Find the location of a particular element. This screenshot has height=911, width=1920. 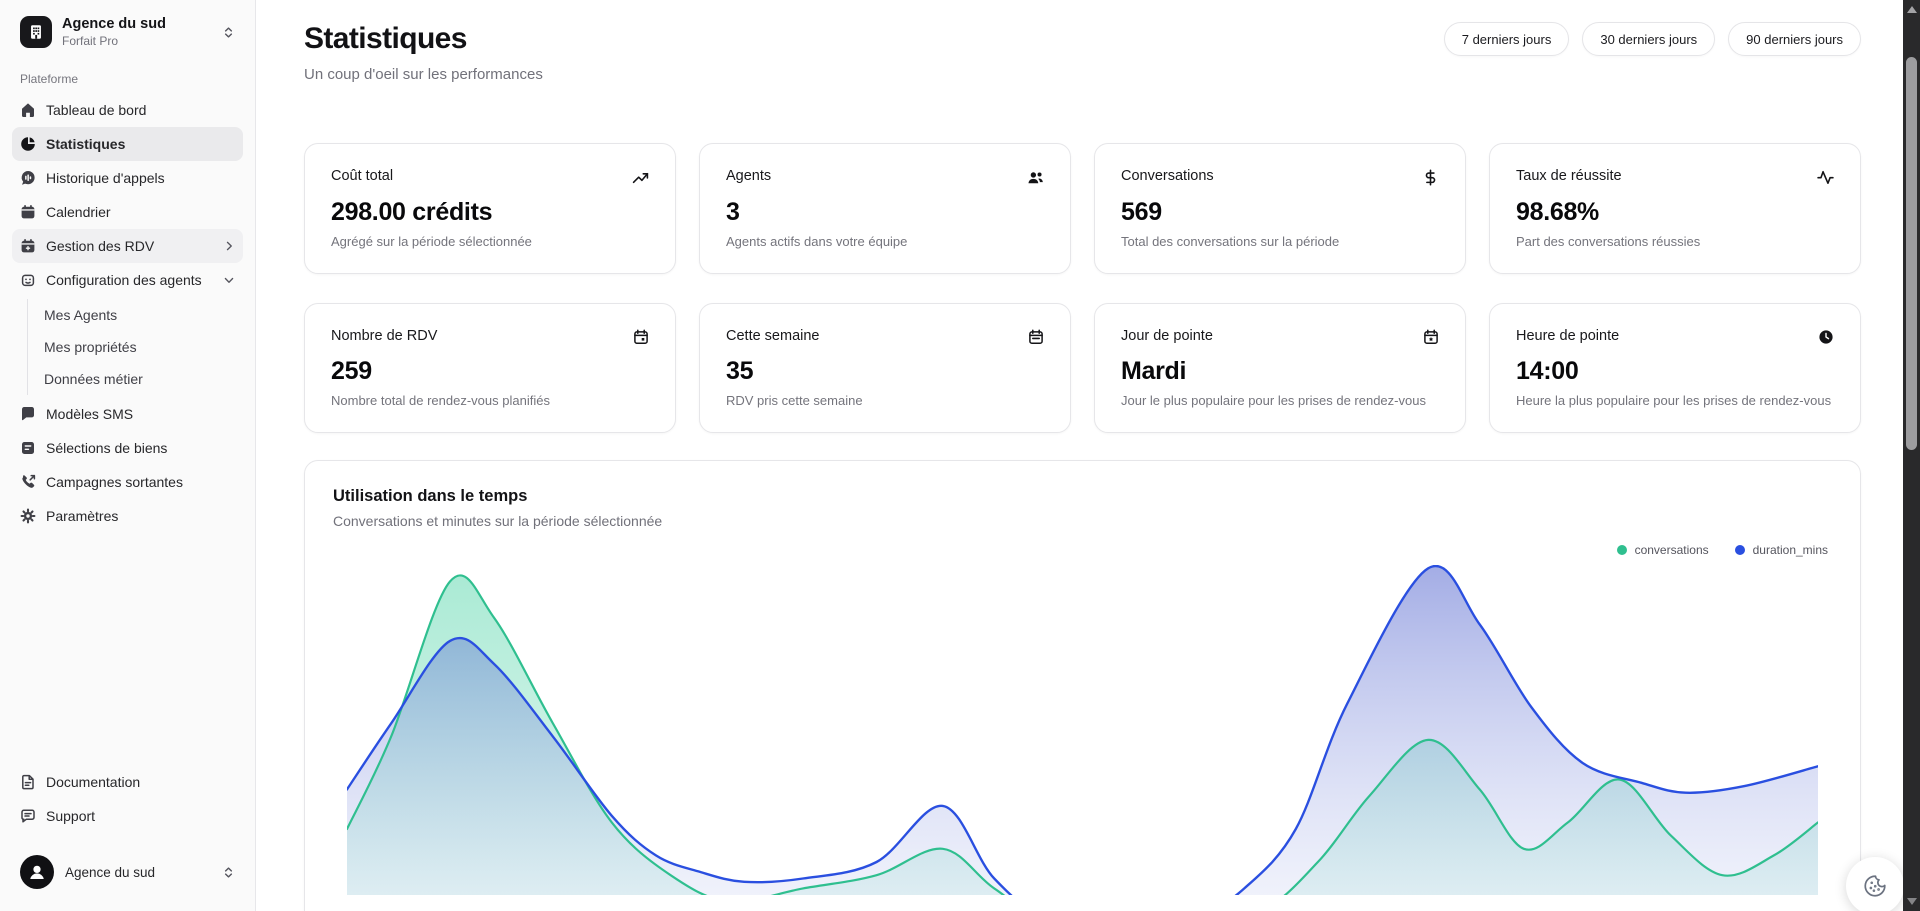

stat-card-title: Jour de pointe is located at coordinates (1167, 336).